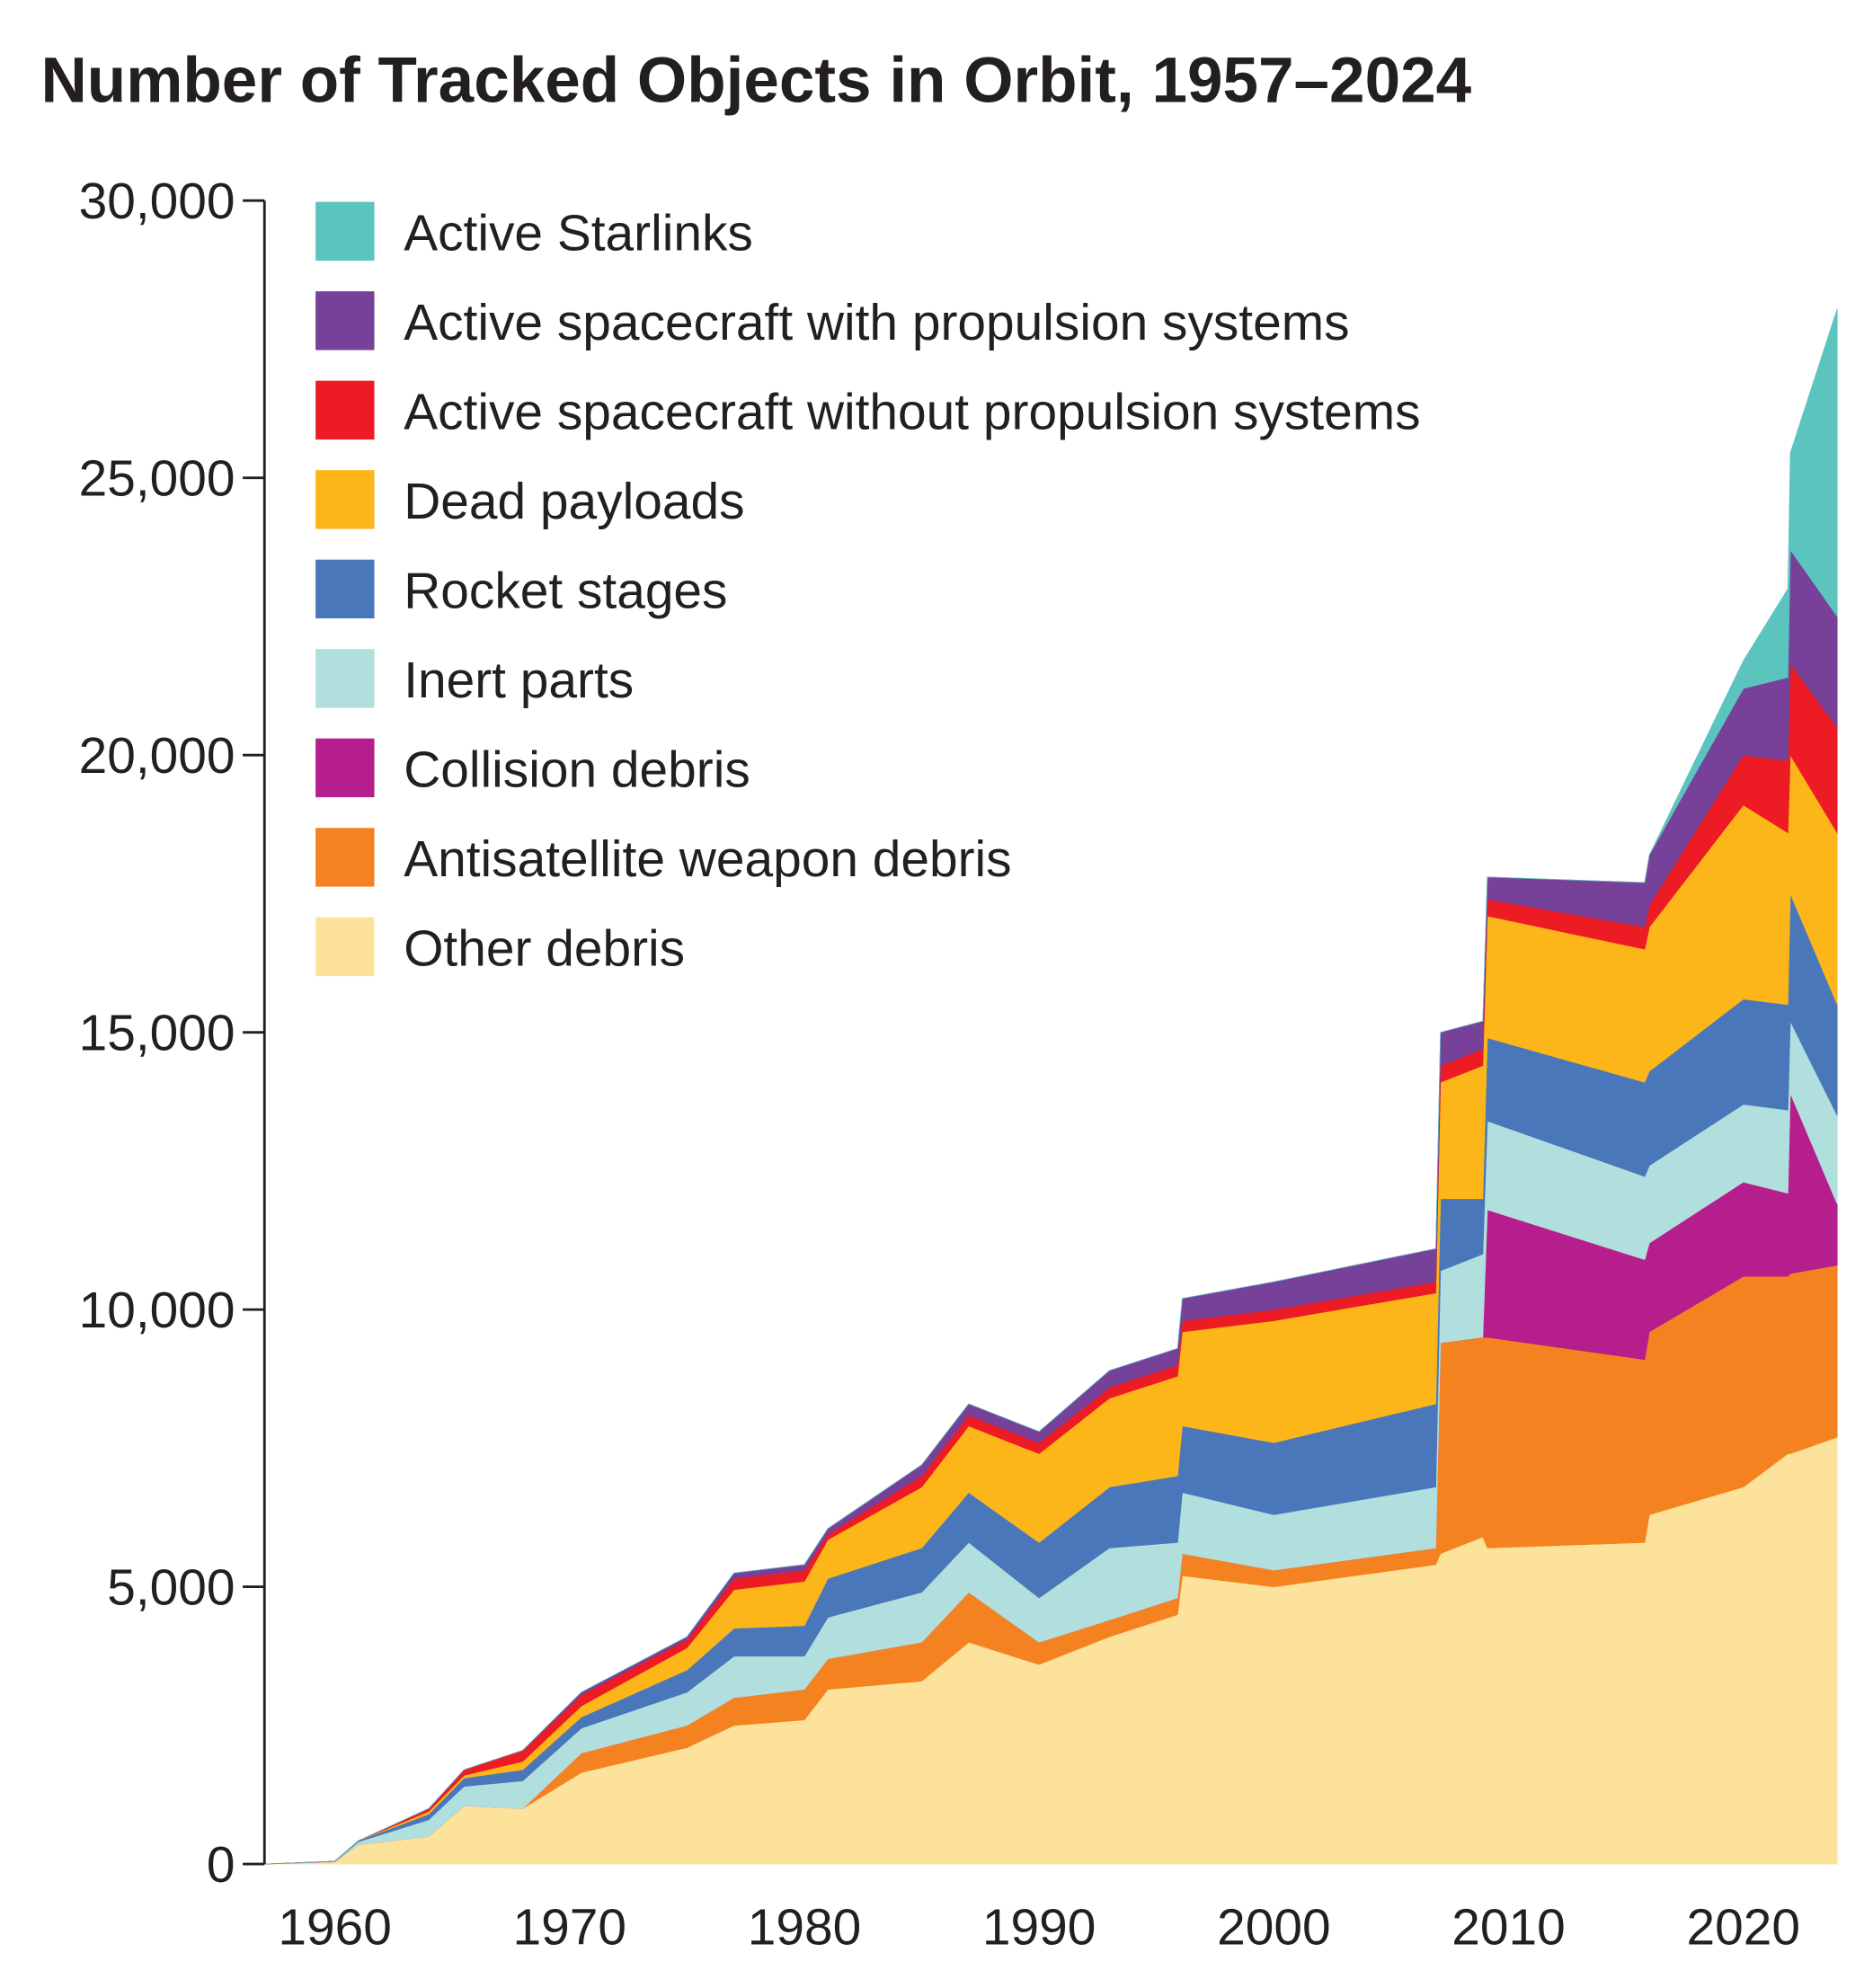 The height and width of the screenshot is (1988, 1873). I want to click on legend-item: Antisatellite weapon debris, so click(664, 858).